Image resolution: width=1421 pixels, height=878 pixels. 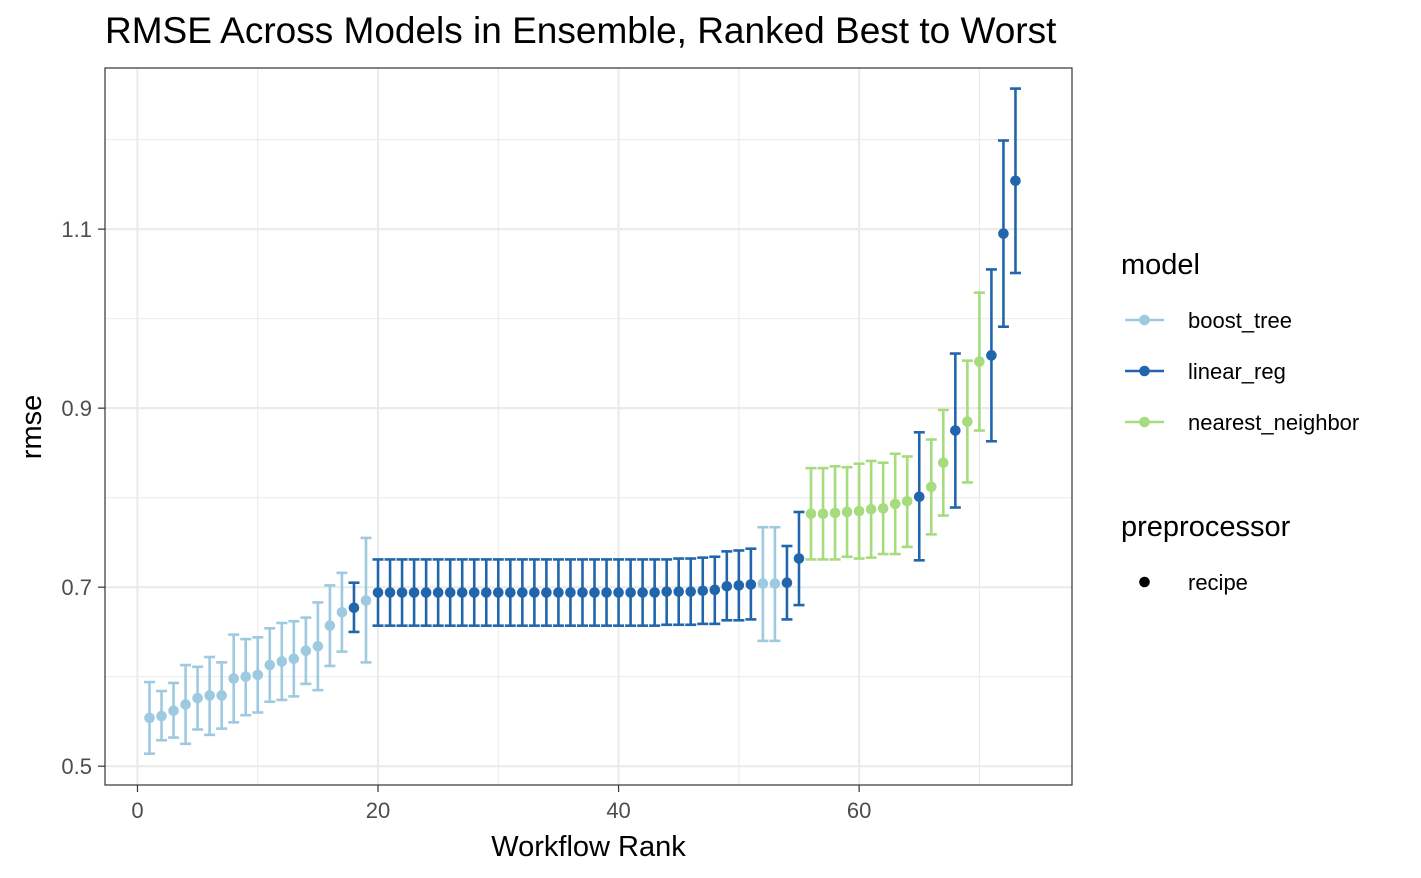 I want to click on legend-label: recipe, so click(x=1218, y=582).